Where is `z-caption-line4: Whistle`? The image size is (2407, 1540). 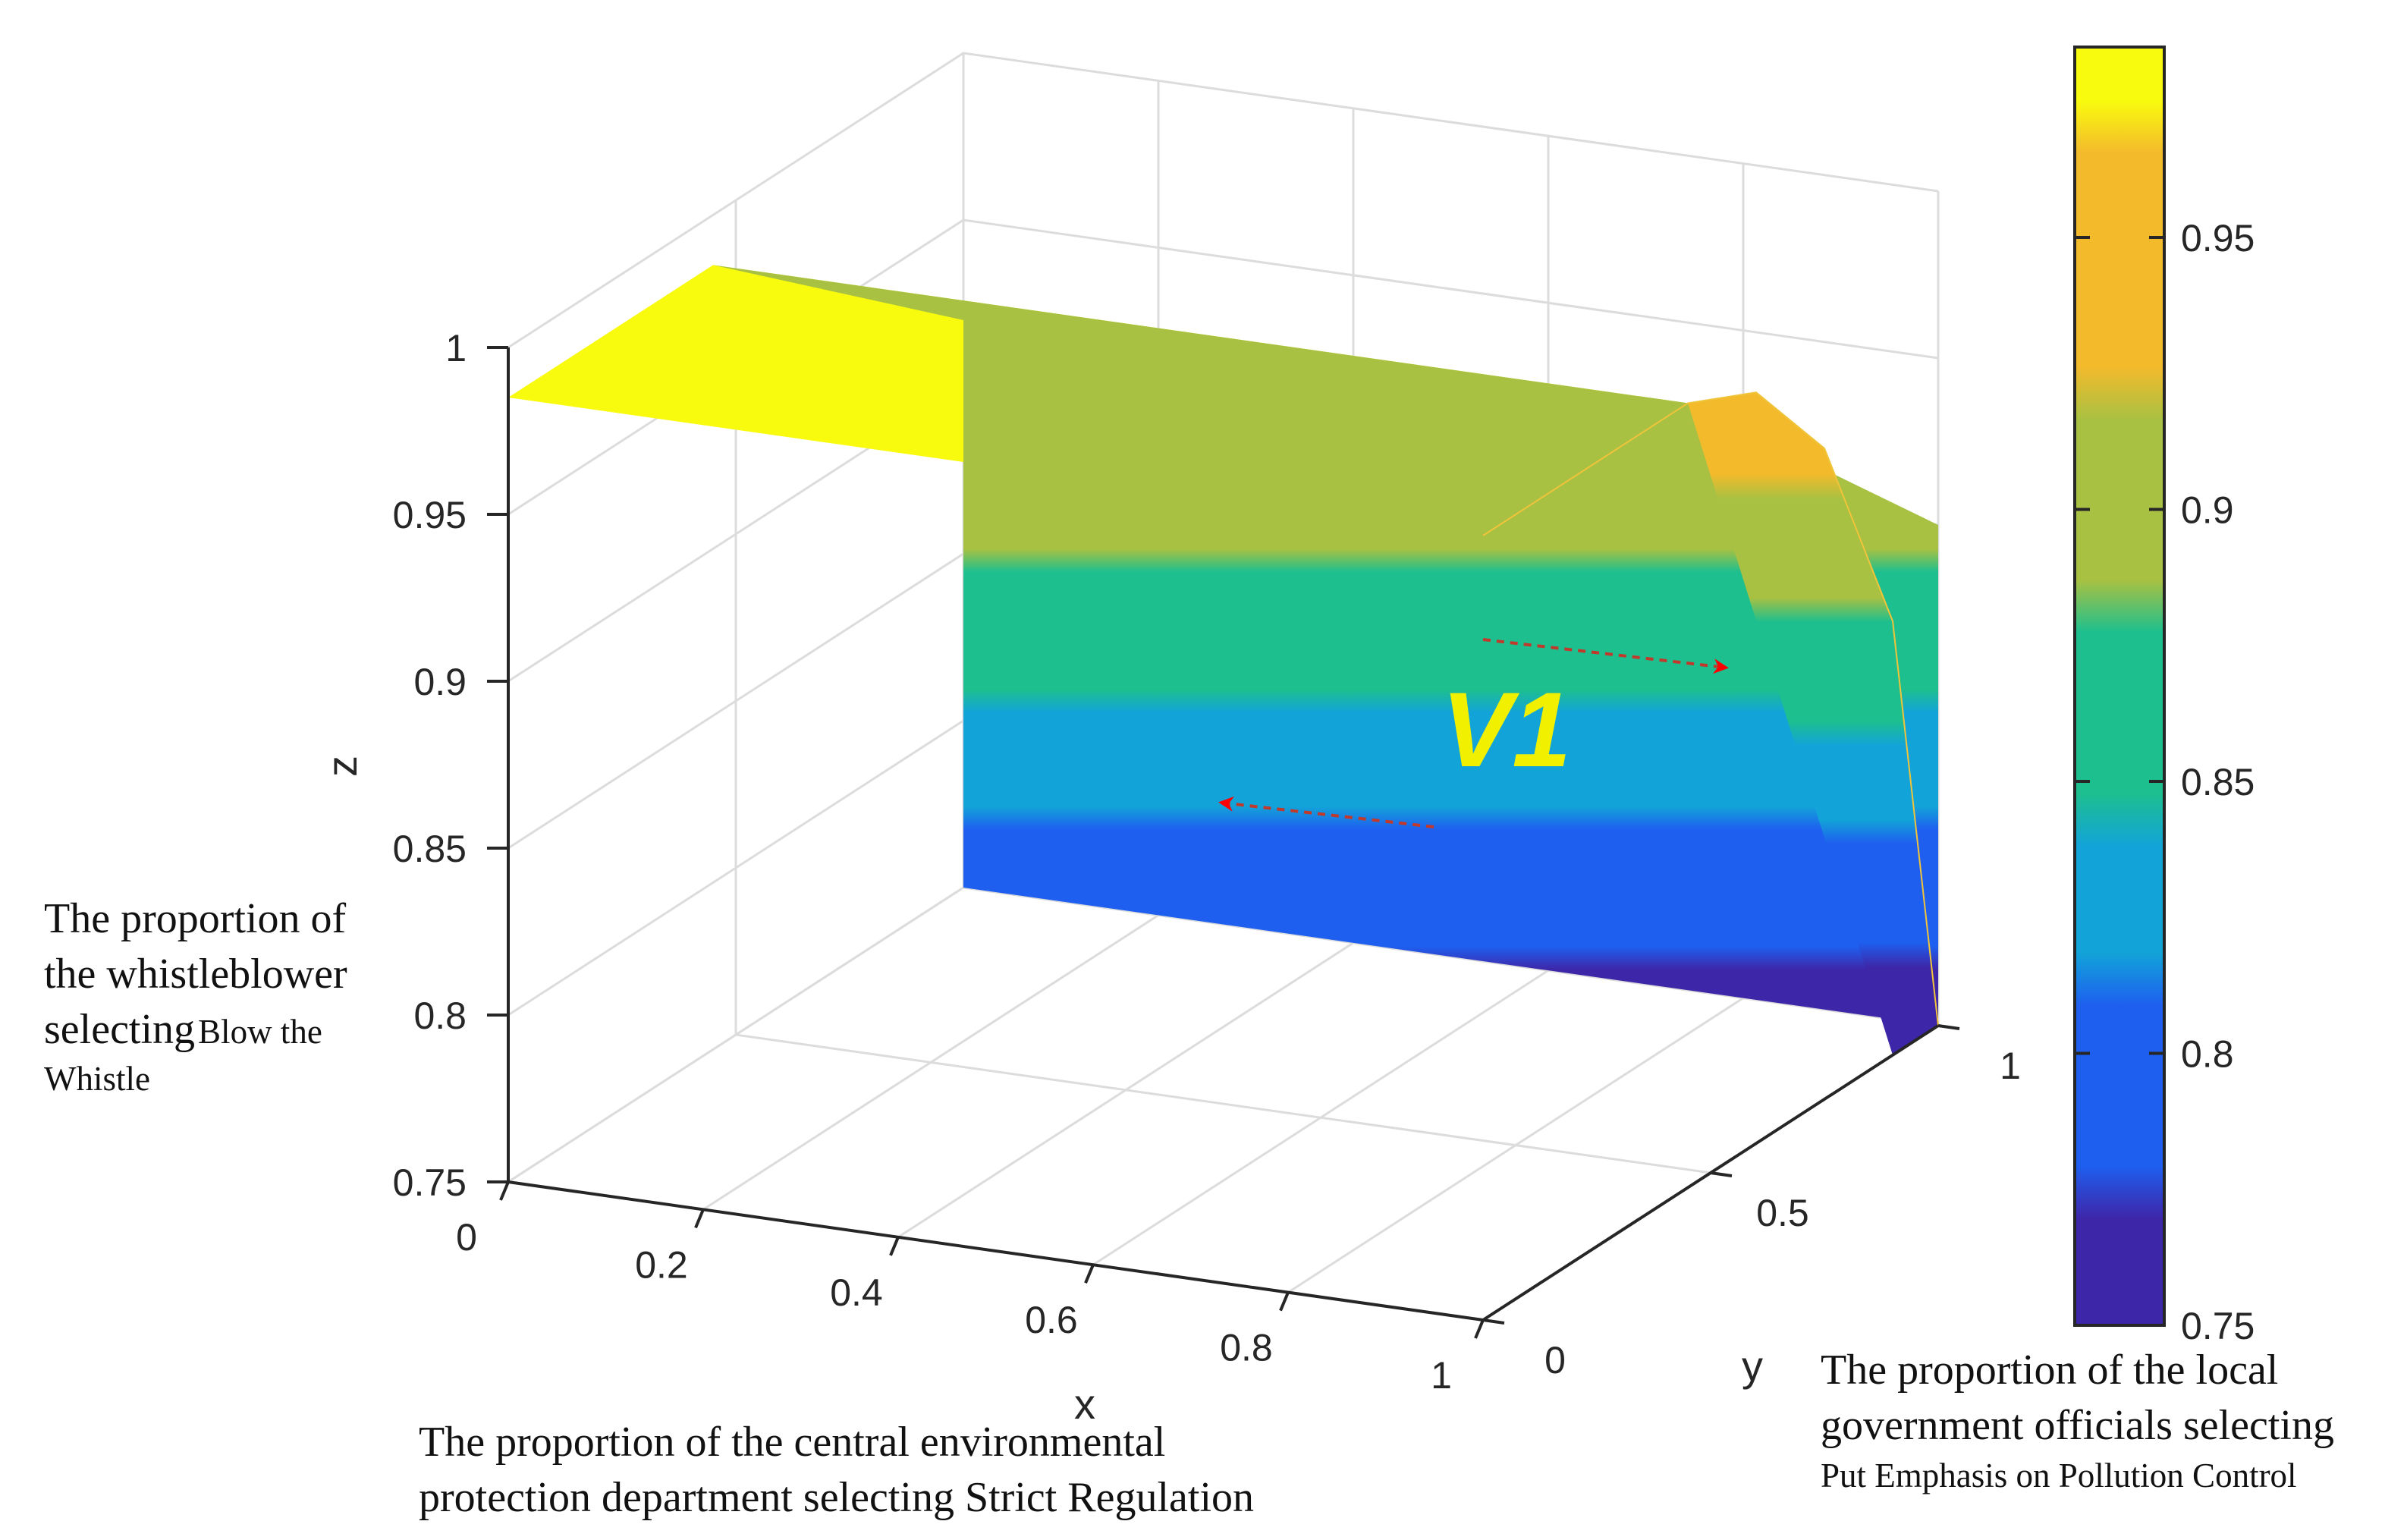
z-caption-line4: Whistle is located at coordinates (97, 1079).